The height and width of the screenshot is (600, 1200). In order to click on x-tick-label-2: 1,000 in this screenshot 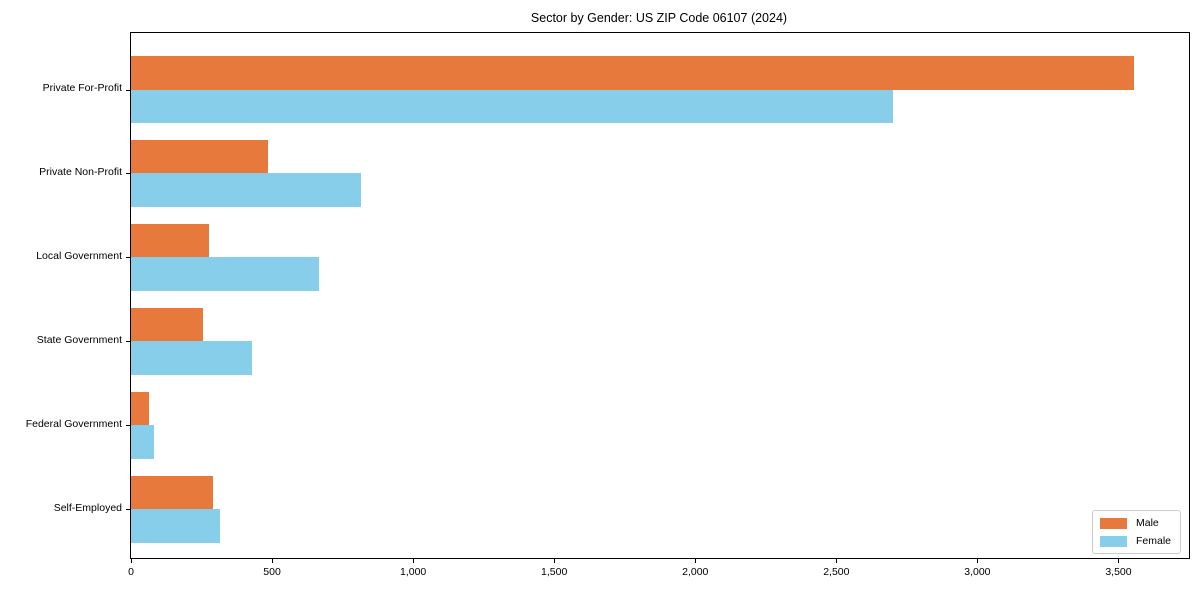, I will do `click(413, 572)`.